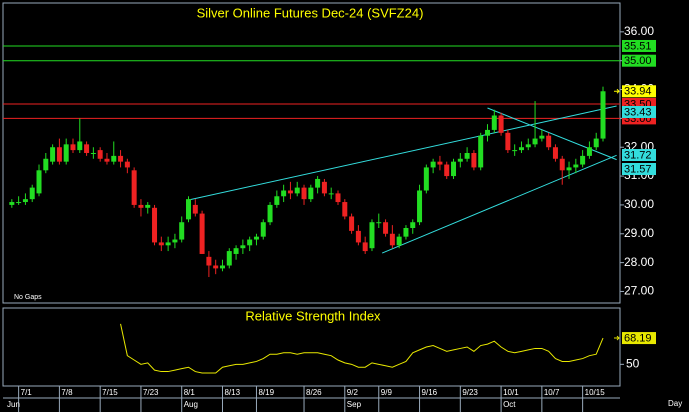 Image resolution: width=689 pixels, height=412 pixels. What do you see at coordinates (639, 233) in the screenshot?
I see `y-tick-label: 29.00` at bounding box center [639, 233].